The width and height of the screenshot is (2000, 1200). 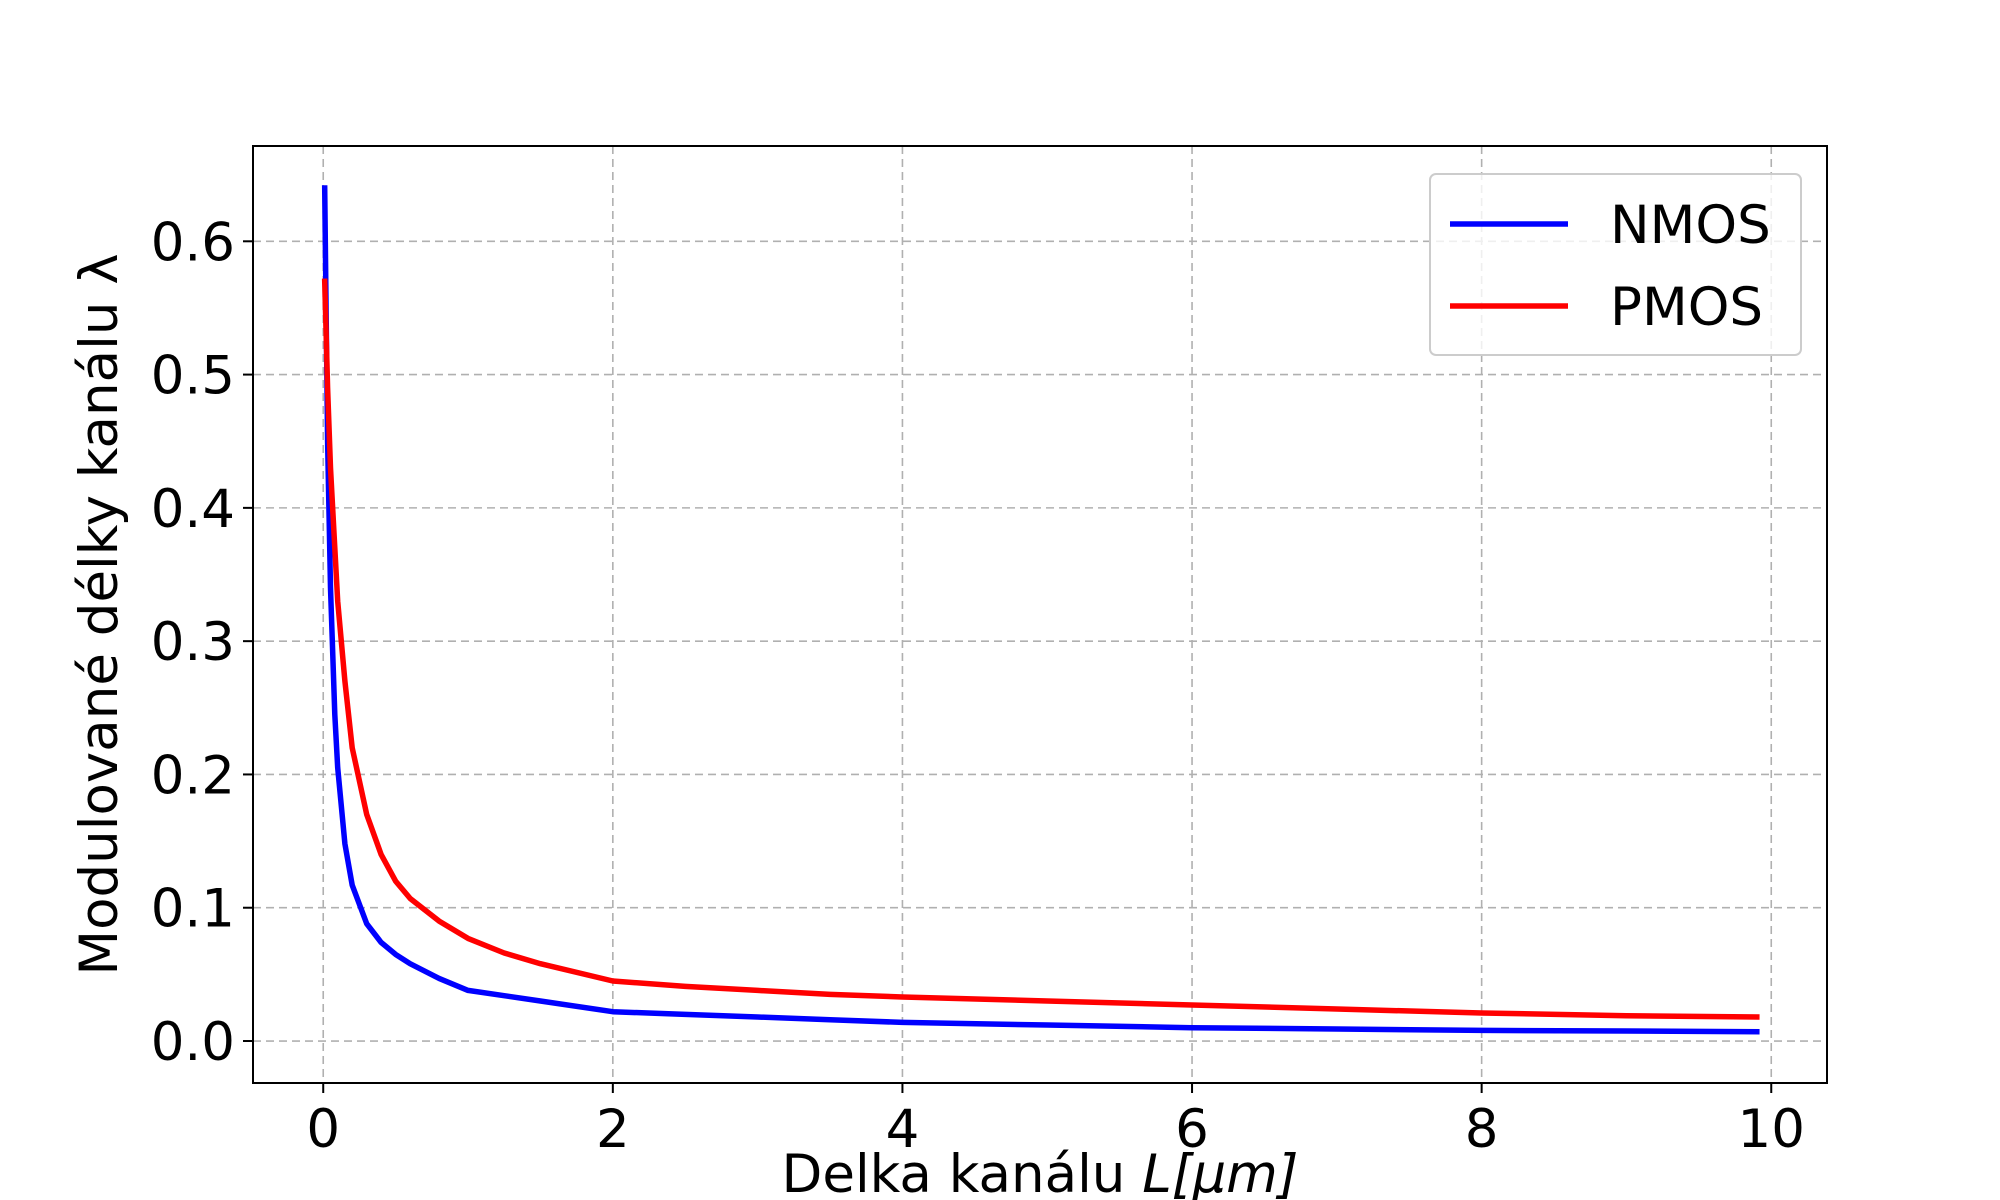 I want to click on y-tick-label: 0.2, so click(x=193, y=775).